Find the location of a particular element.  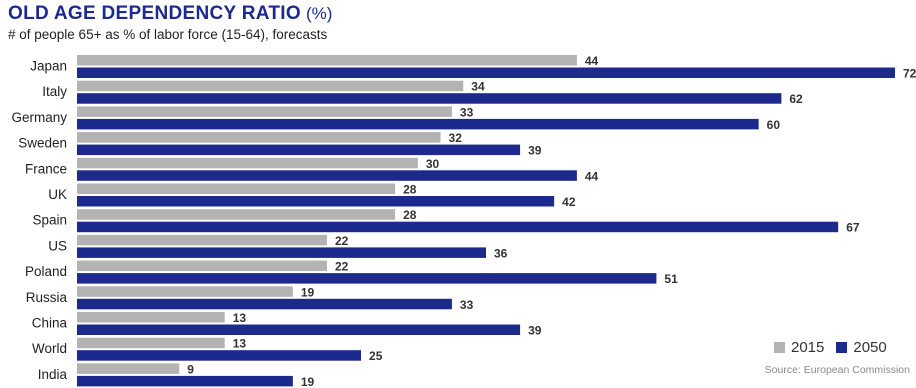

category-label-russia: Russia is located at coordinates (47, 297).